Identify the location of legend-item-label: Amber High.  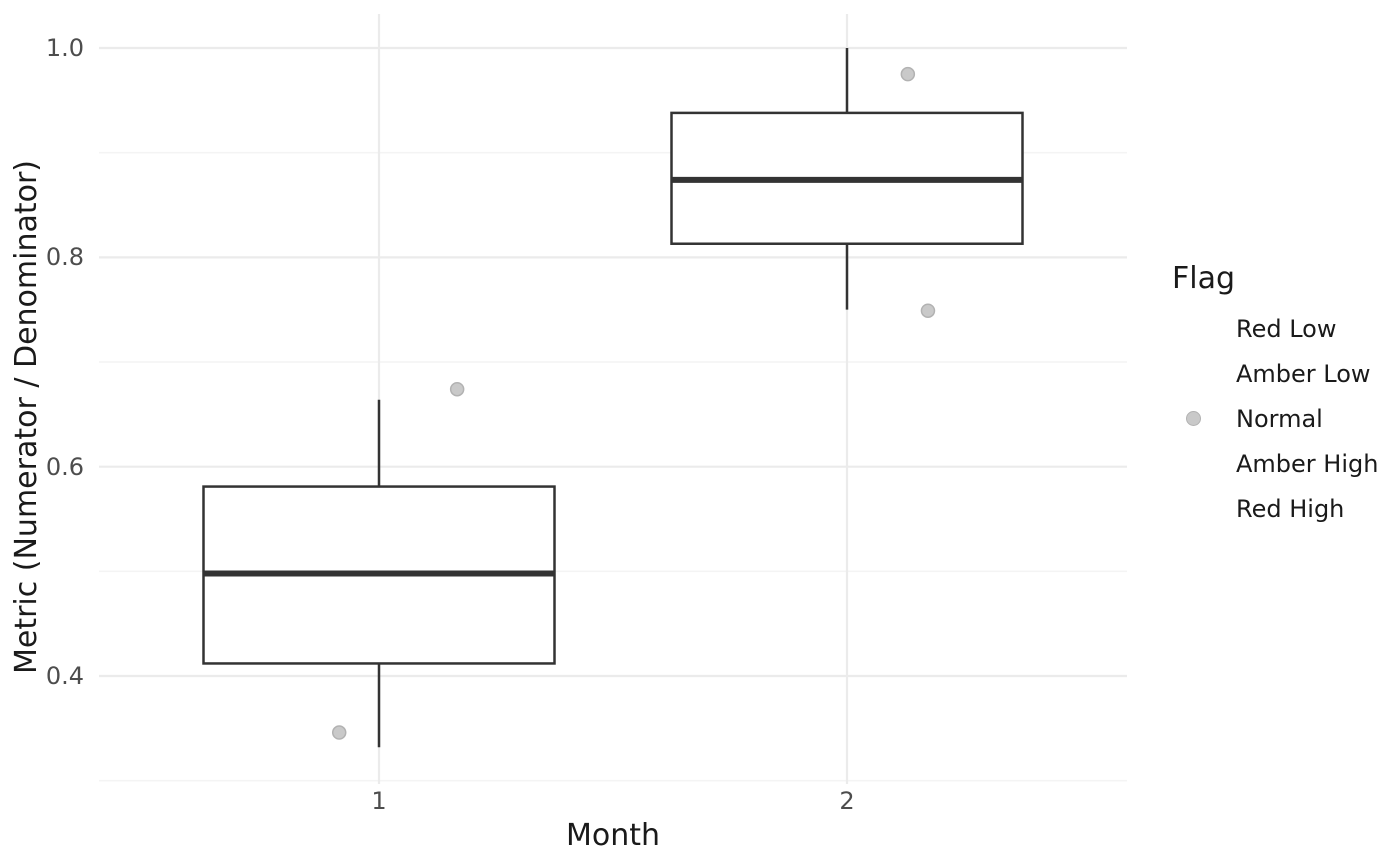
(1307, 463).